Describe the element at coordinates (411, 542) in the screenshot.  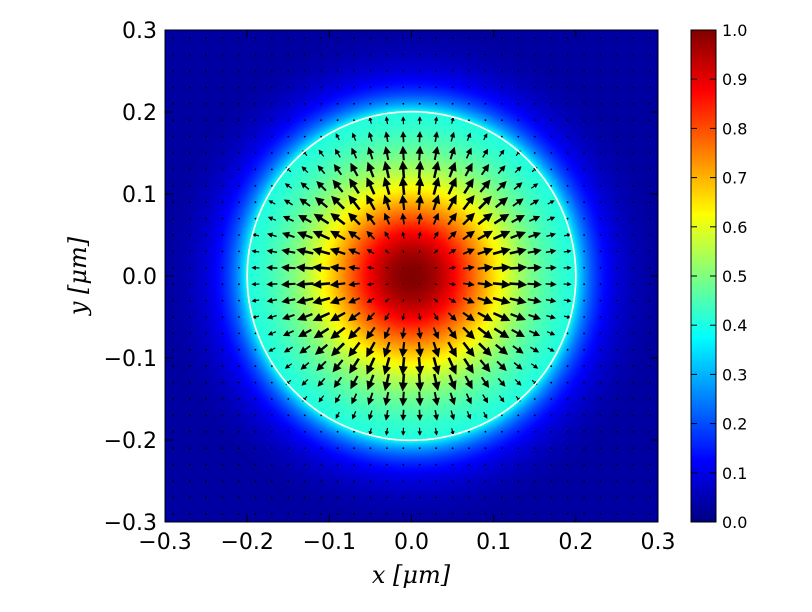
I see `x-tick-label: 0.0` at that location.